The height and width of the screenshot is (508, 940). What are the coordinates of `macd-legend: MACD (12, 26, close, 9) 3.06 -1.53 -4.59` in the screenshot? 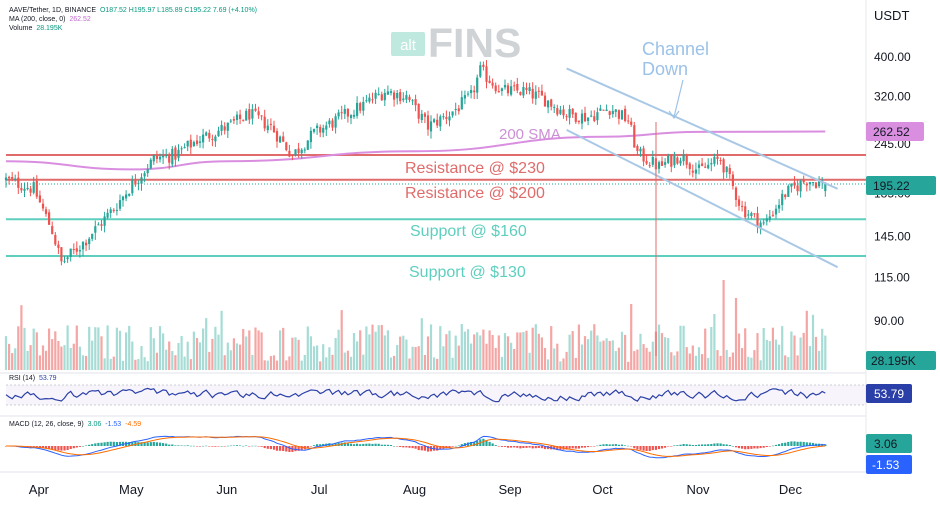 It's located at (75, 424).